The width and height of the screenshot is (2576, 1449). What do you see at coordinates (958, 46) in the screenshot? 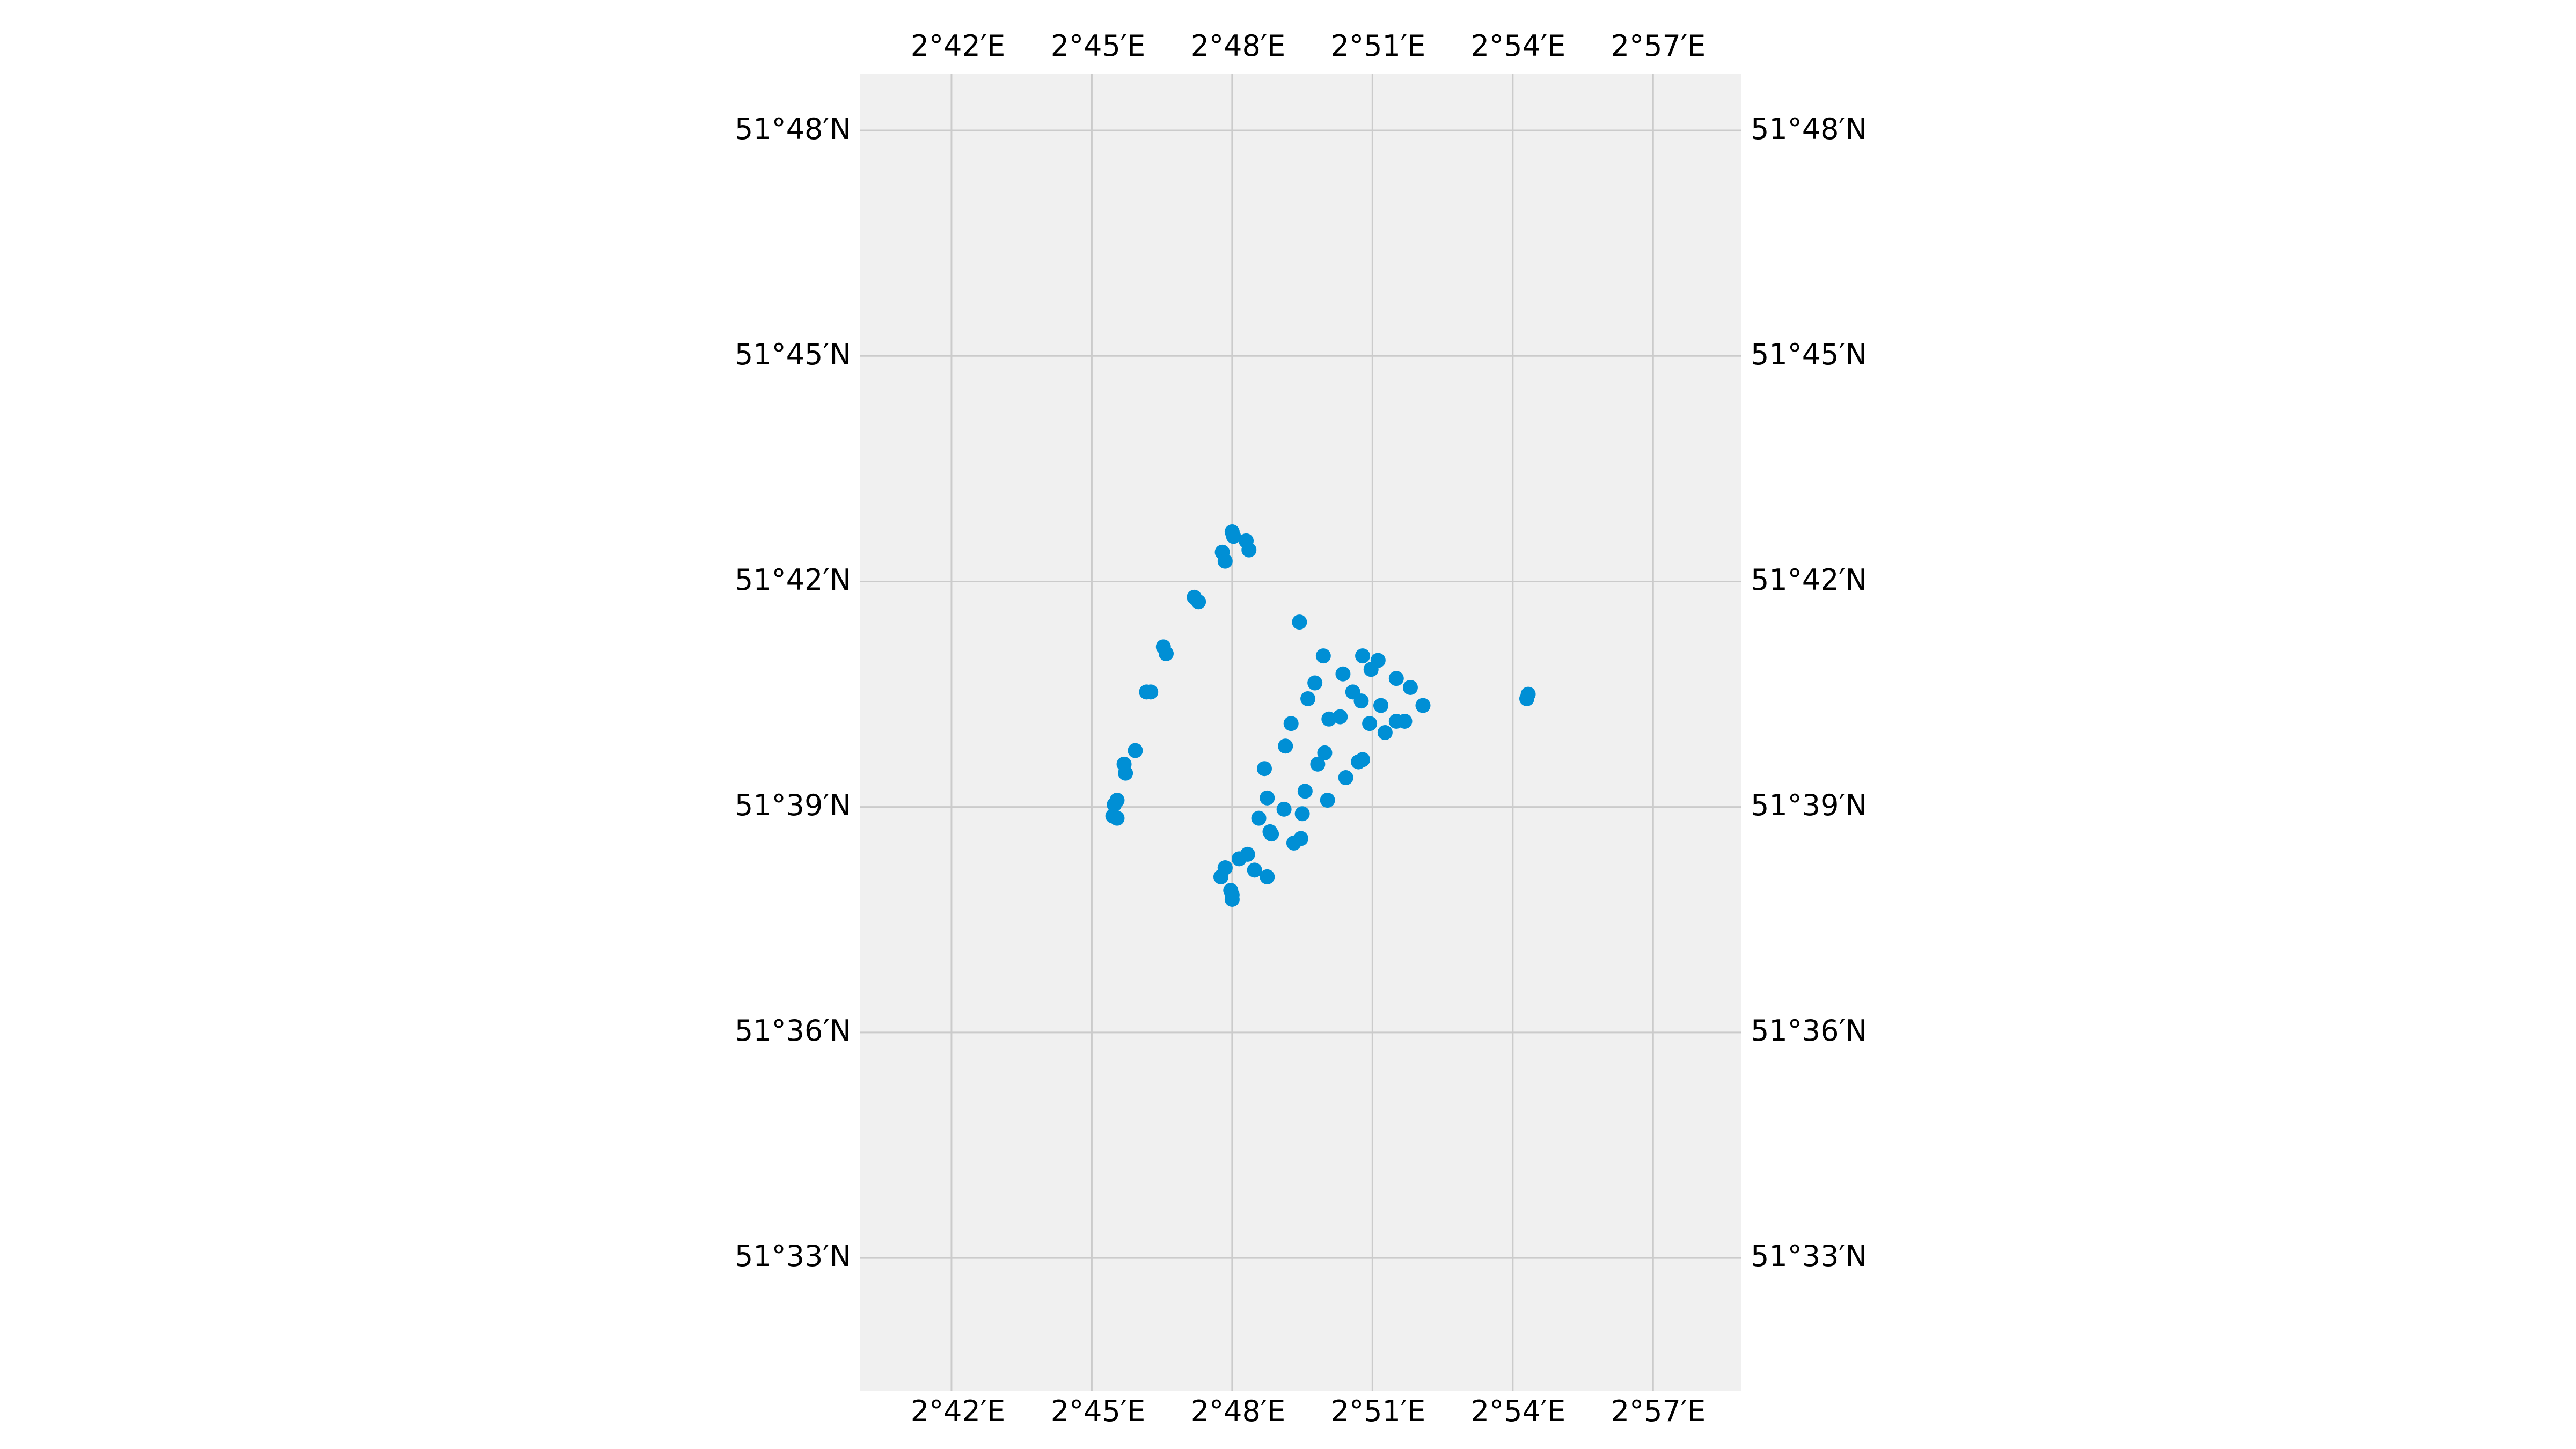
I see `lon-label-top-1: 2°42′E` at bounding box center [958, 46].